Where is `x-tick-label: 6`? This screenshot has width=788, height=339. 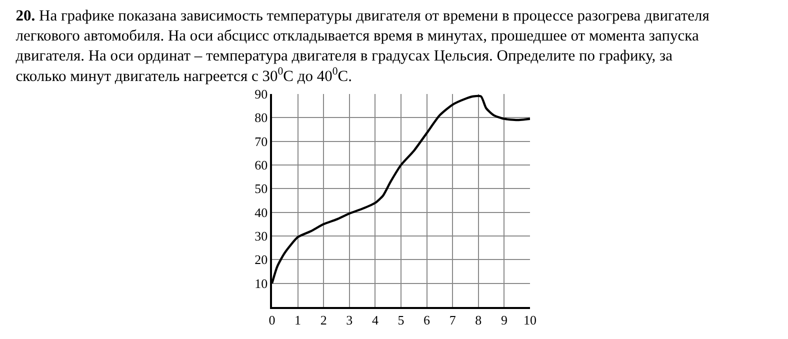 x-tick-label: 6 is located at coordinates (427, 320).